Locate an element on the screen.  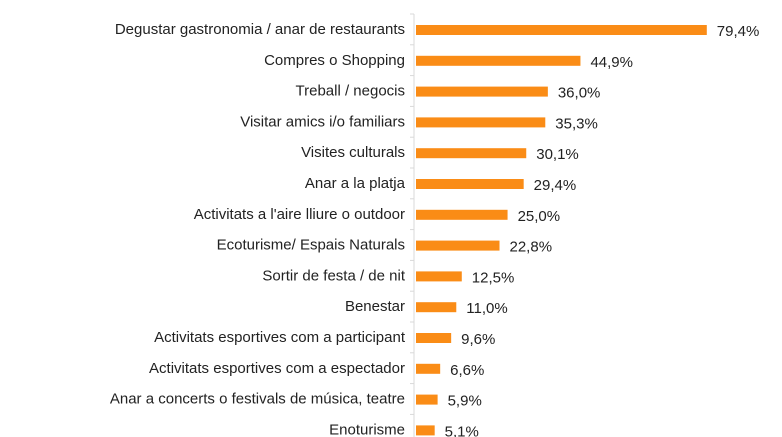
value-label: 12,5% is located at coordinates (493, 277).